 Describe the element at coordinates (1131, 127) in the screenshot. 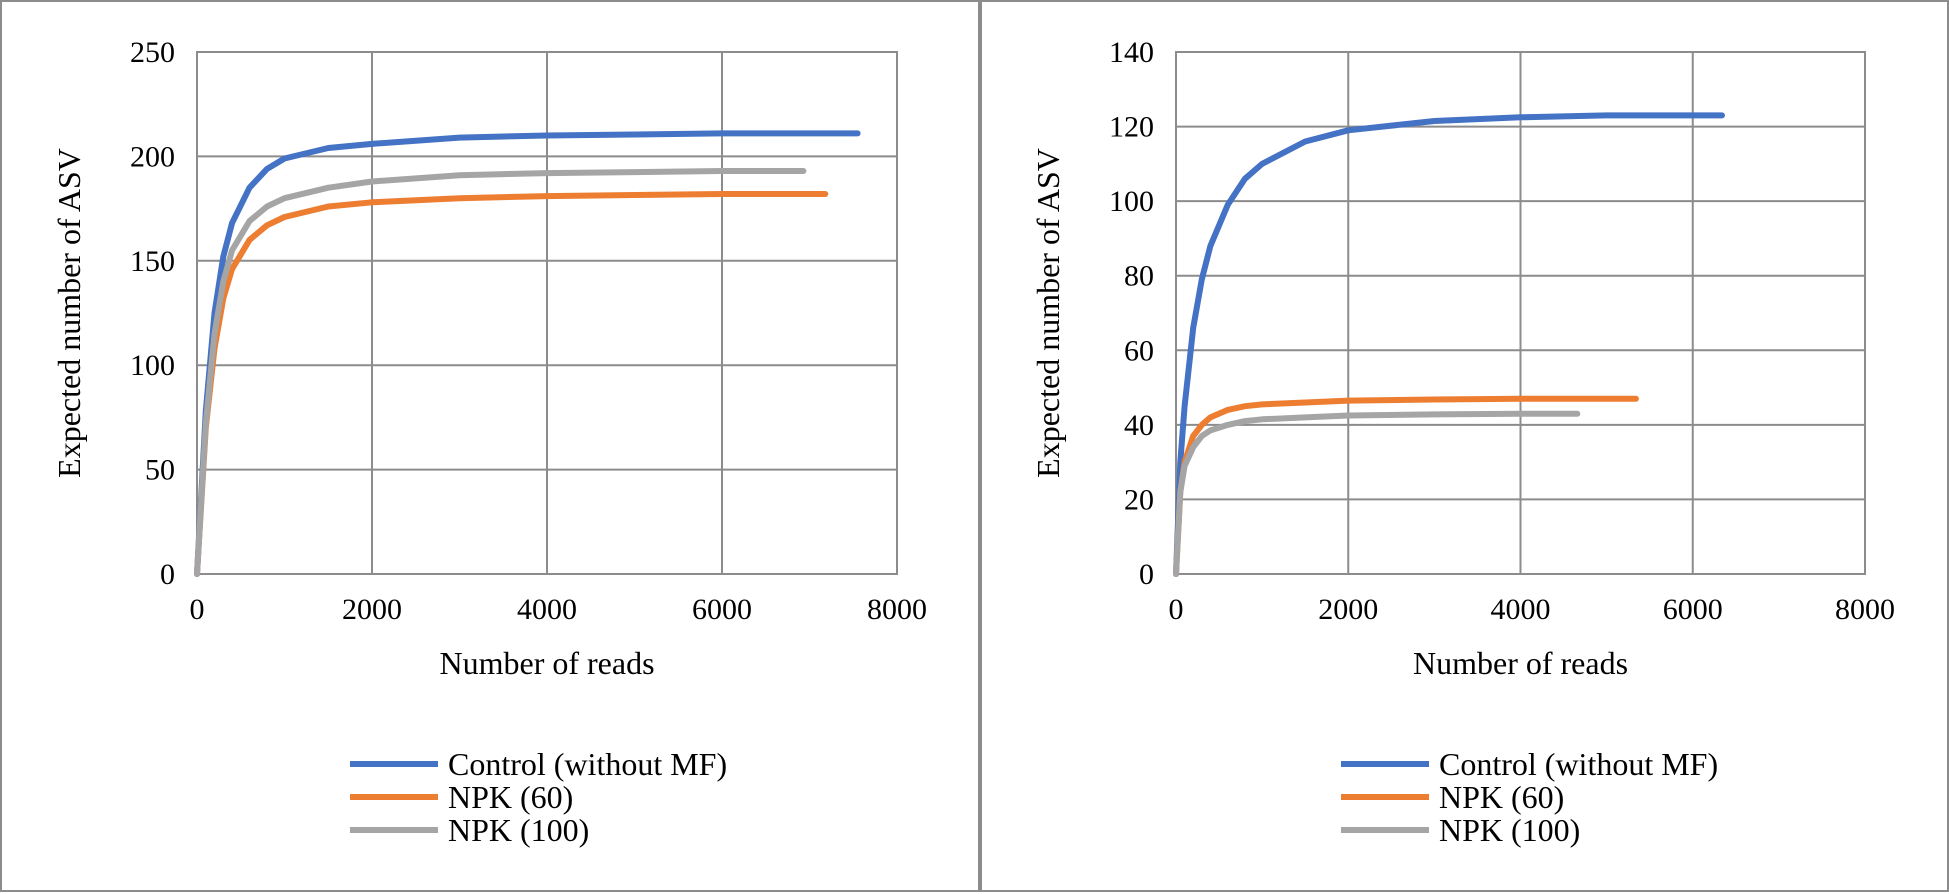

I see `y-tick-label: 120` at that location.